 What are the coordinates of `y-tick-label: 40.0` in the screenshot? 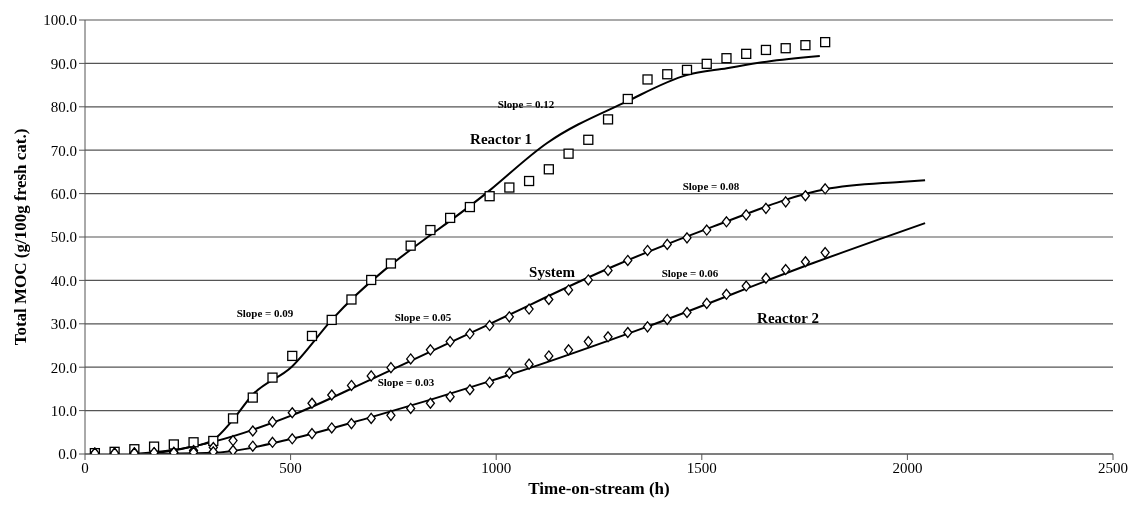 It's located at (63, 280).